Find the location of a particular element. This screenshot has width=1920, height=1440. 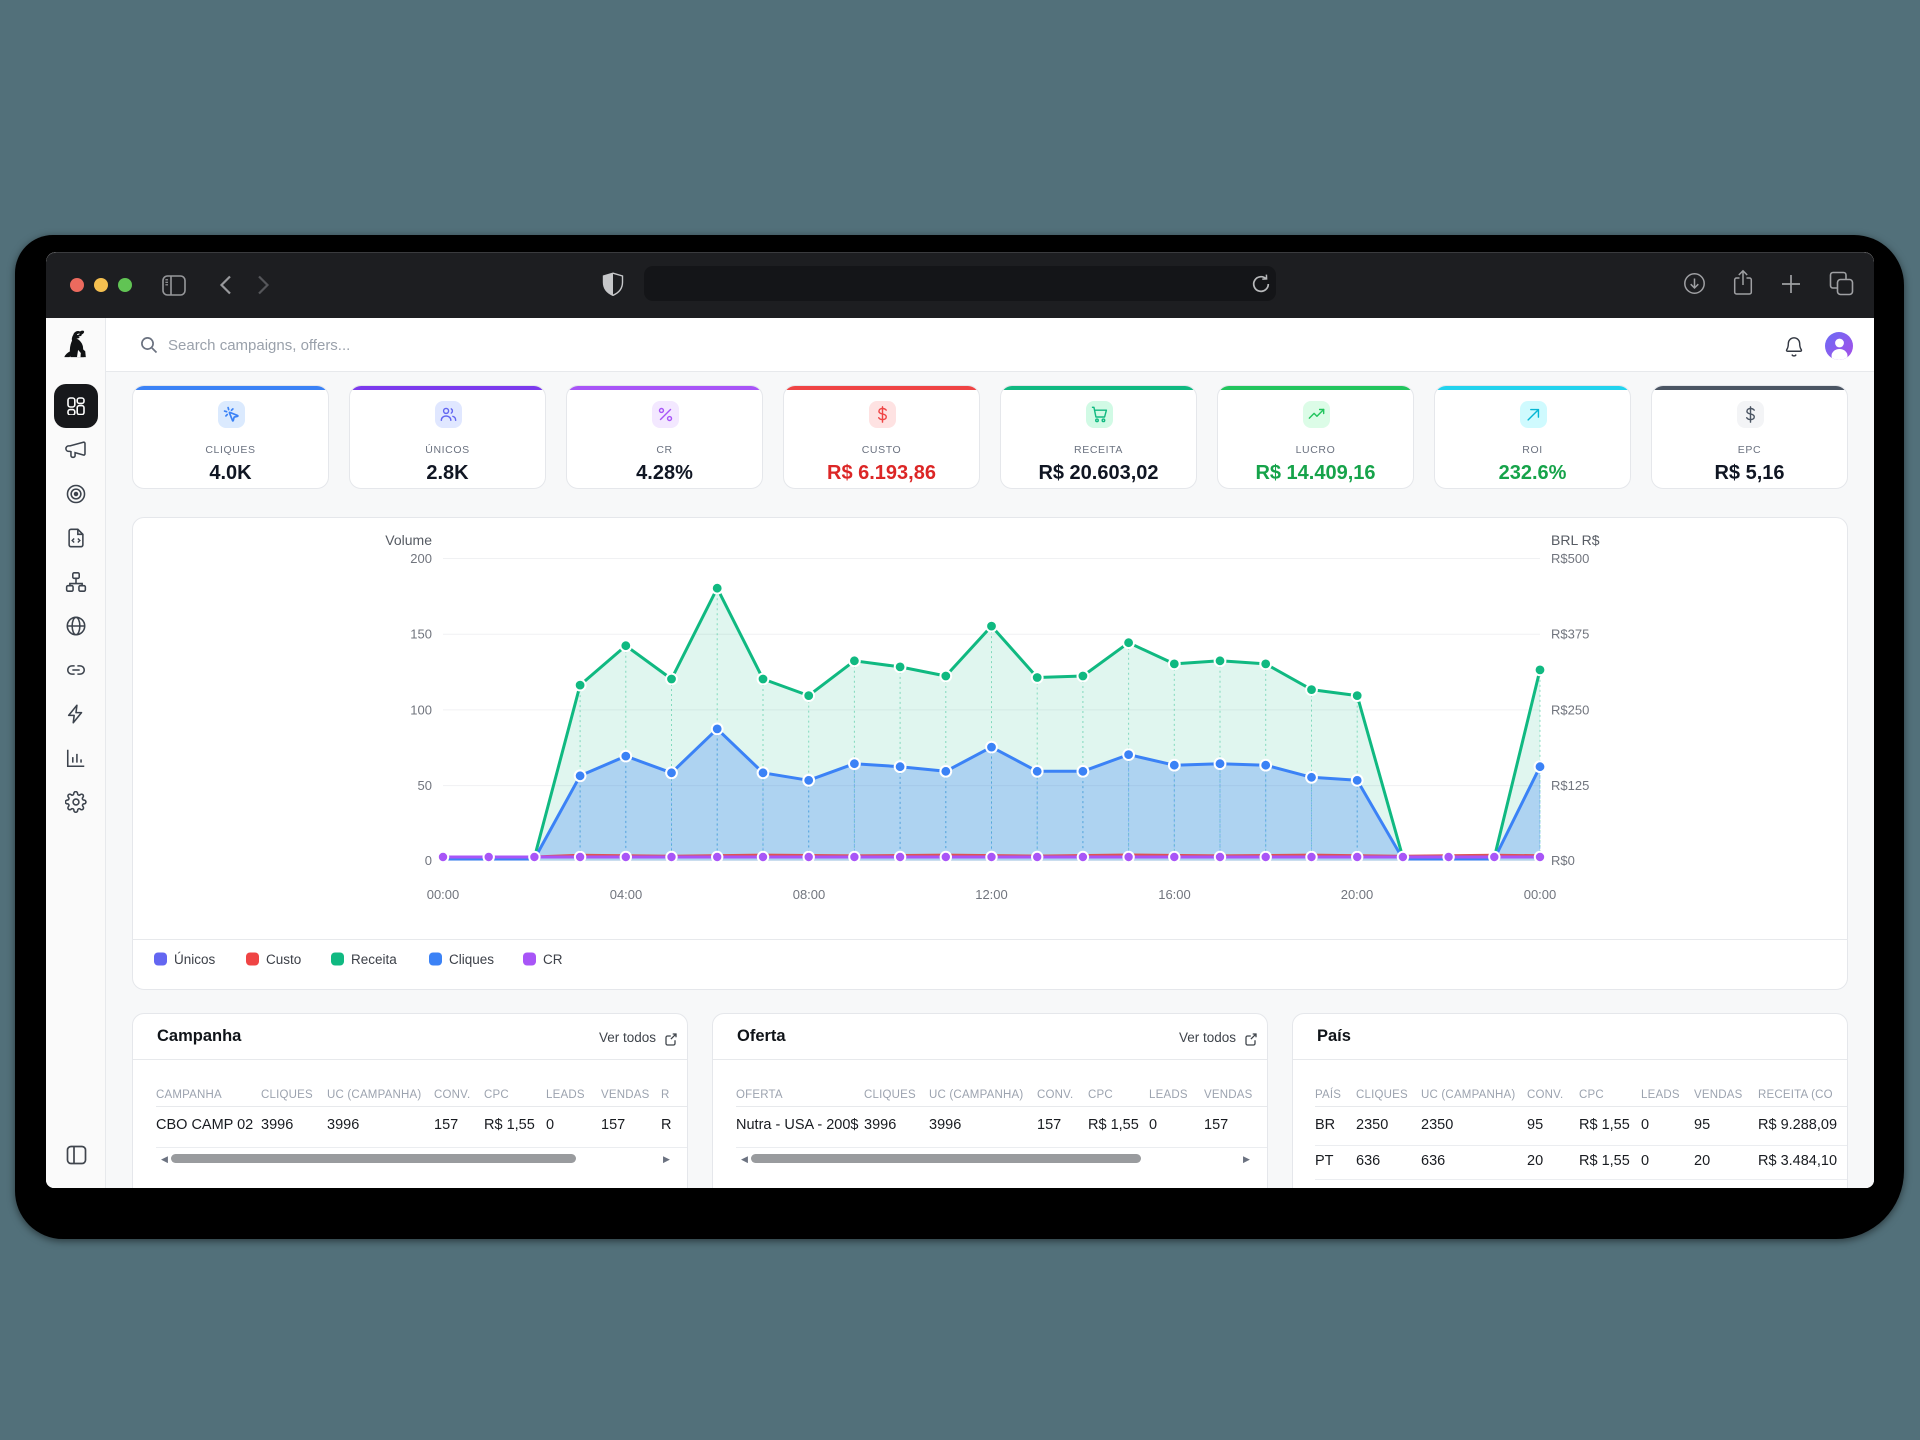

svg-text: R$250 is located at coordinates (1570, 709).